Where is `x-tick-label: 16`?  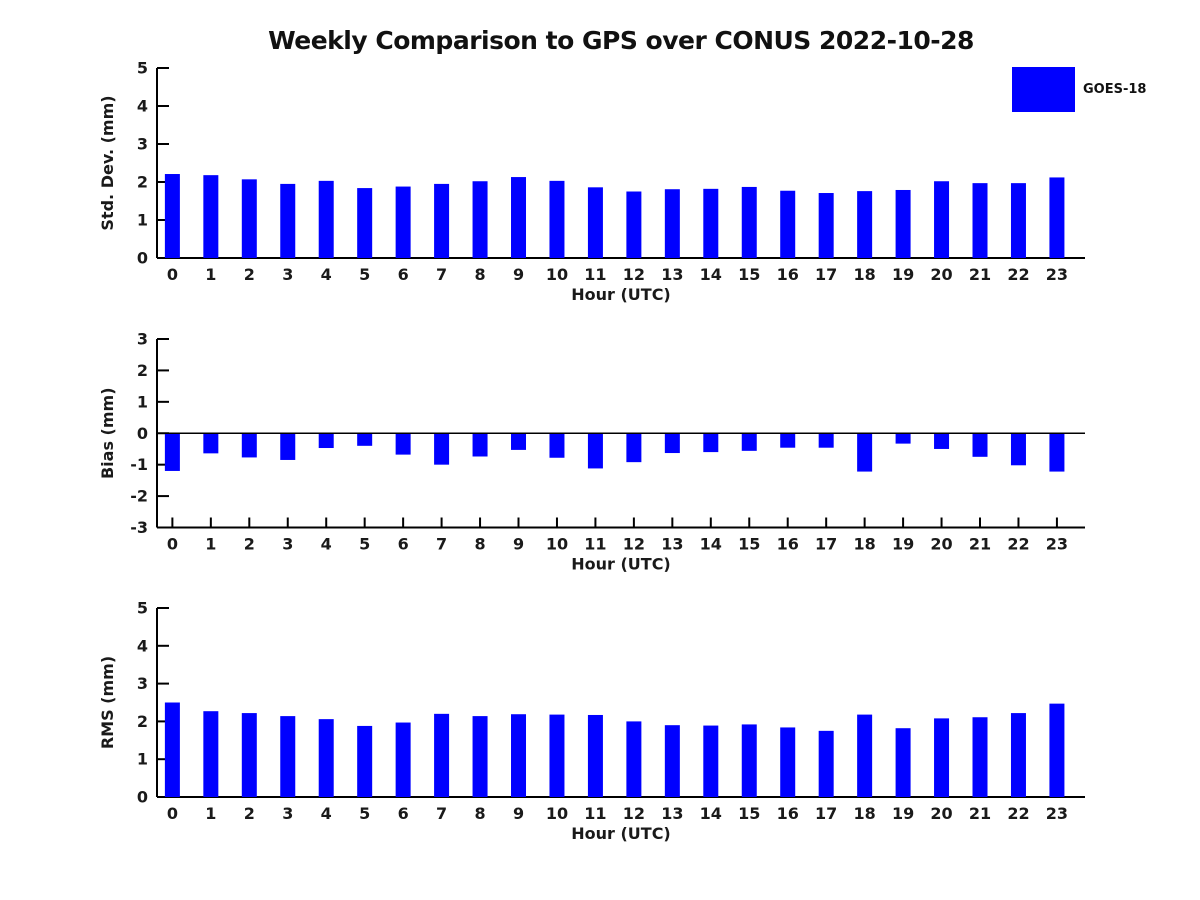 x-tick-label: 16 is located at coordinates (788, 544).